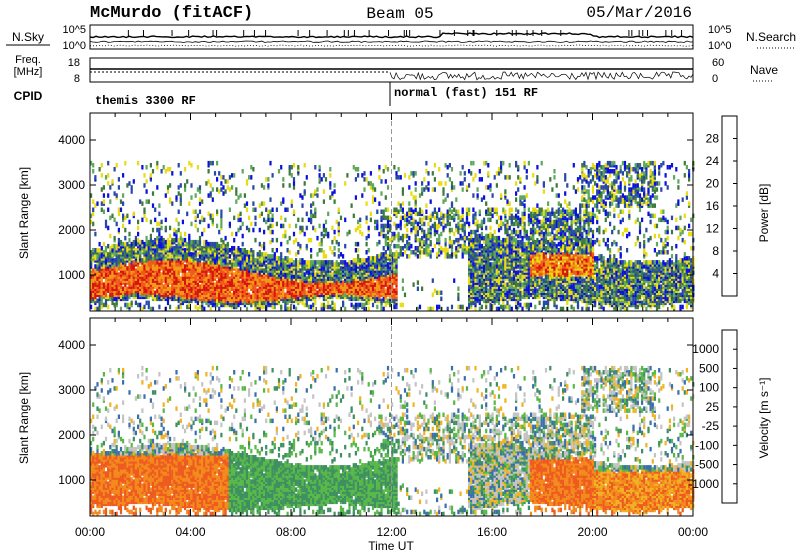 This screenshot has width=800, height=554. I want to click on date-title: 05/Mar/2016, so click(639, 13).